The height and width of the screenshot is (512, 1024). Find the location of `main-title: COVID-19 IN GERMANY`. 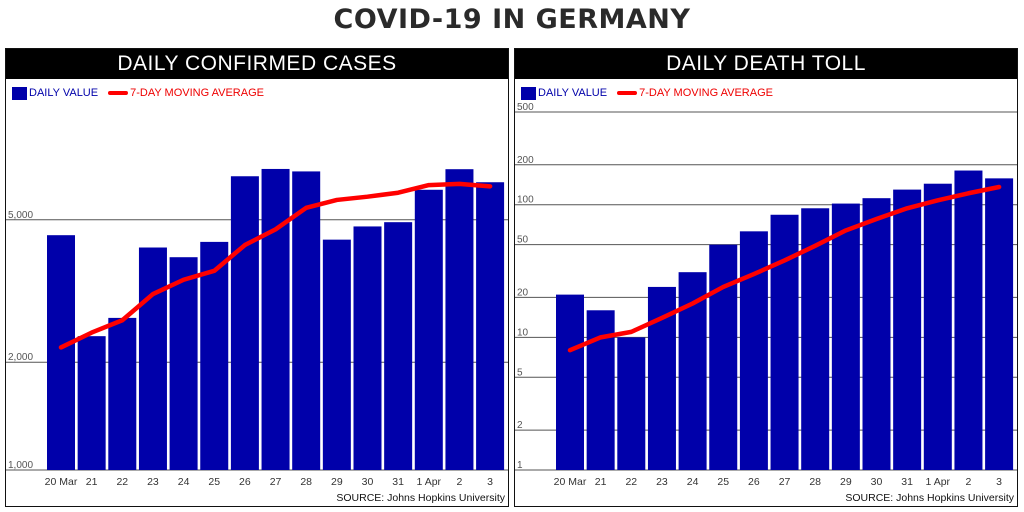

main-title: COVID-19 IN GERMANY is located at coordinates (512, 19).